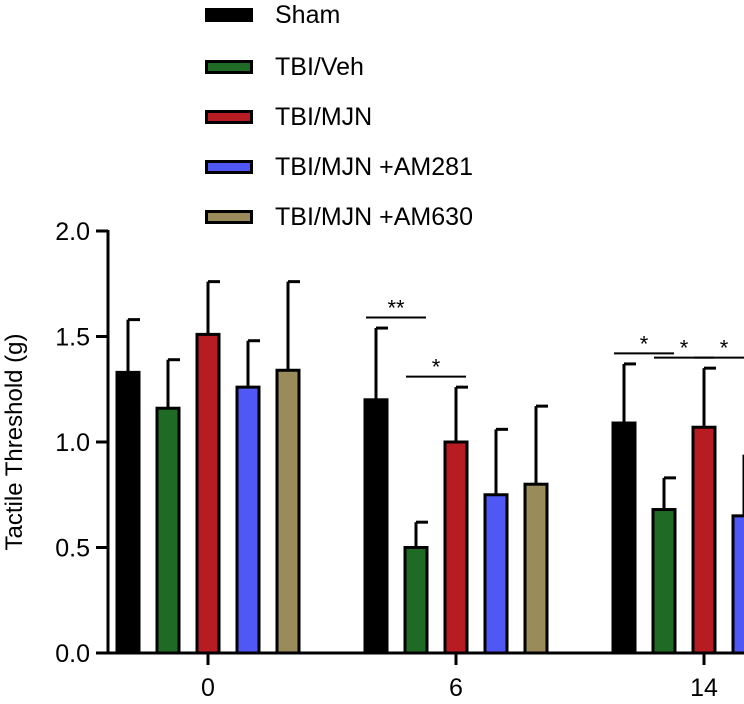  What do you see at coordinates (456, 688) in the screenshot?
I see `x-tick-label: 6` at bounding box center [456, 688].